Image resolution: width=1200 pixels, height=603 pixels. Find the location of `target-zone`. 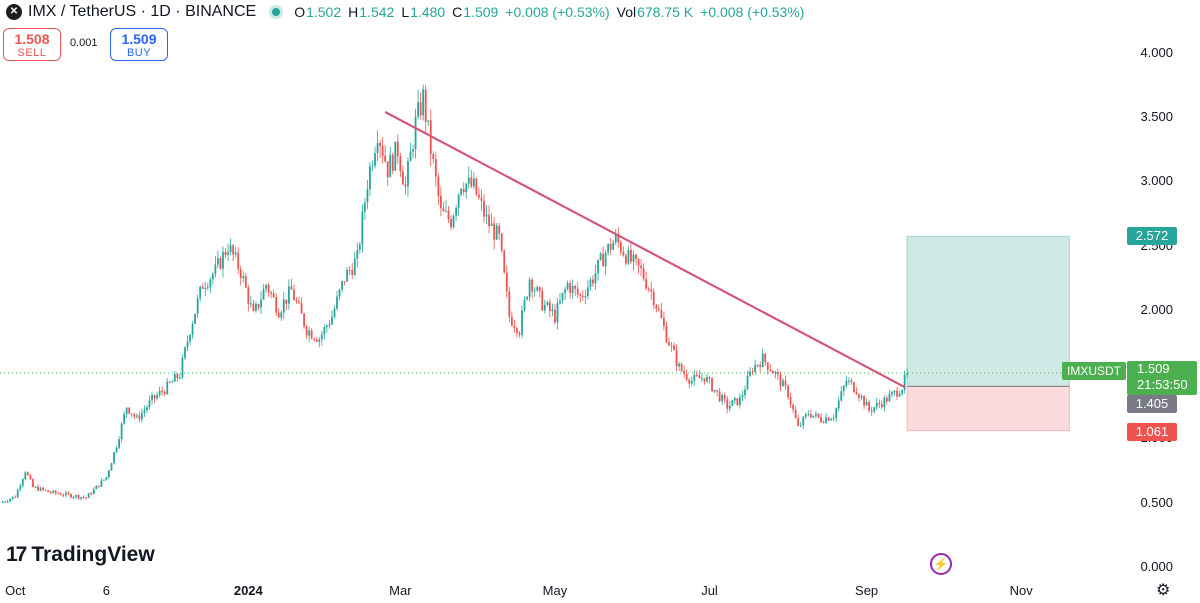

target-zone is located at coordinates (988, 311).